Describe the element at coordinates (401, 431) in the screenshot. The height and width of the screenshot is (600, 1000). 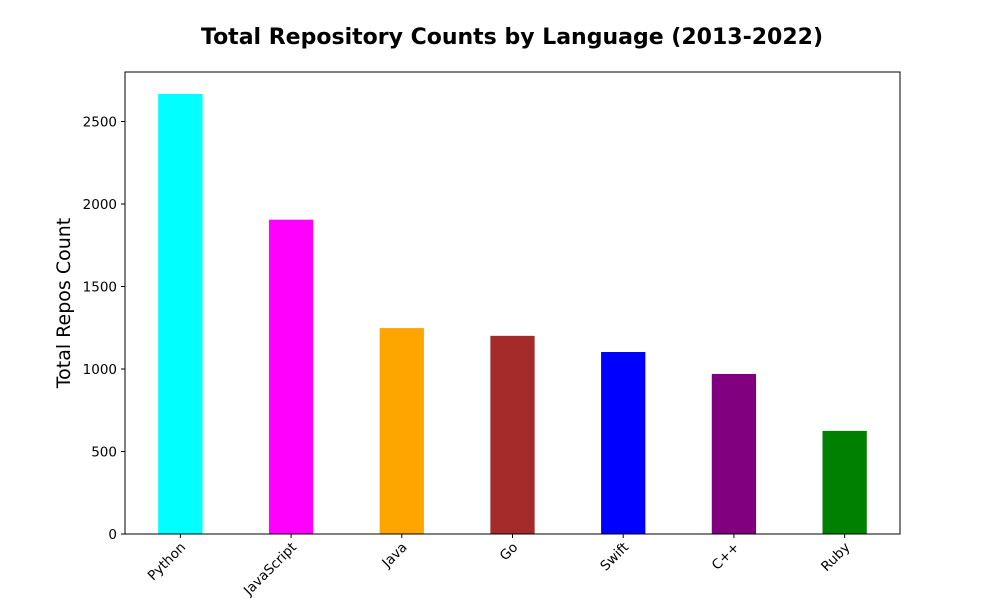
I see `bar-java` at that location.